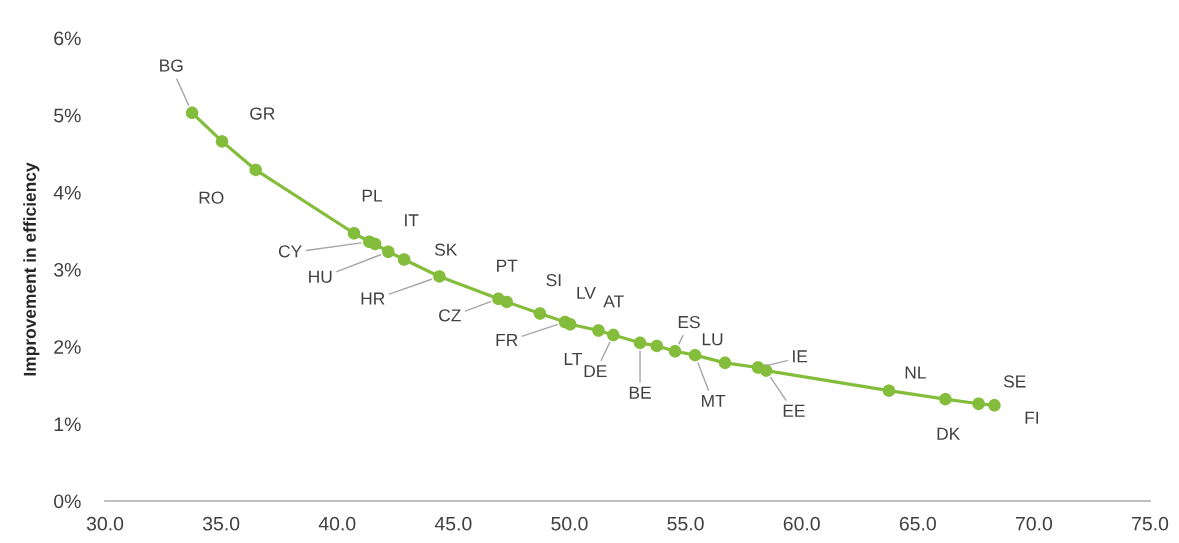 The height and width of the screenshot is (543, 1179). I want to click on y-tick-label: 6%, so click(67, 38).